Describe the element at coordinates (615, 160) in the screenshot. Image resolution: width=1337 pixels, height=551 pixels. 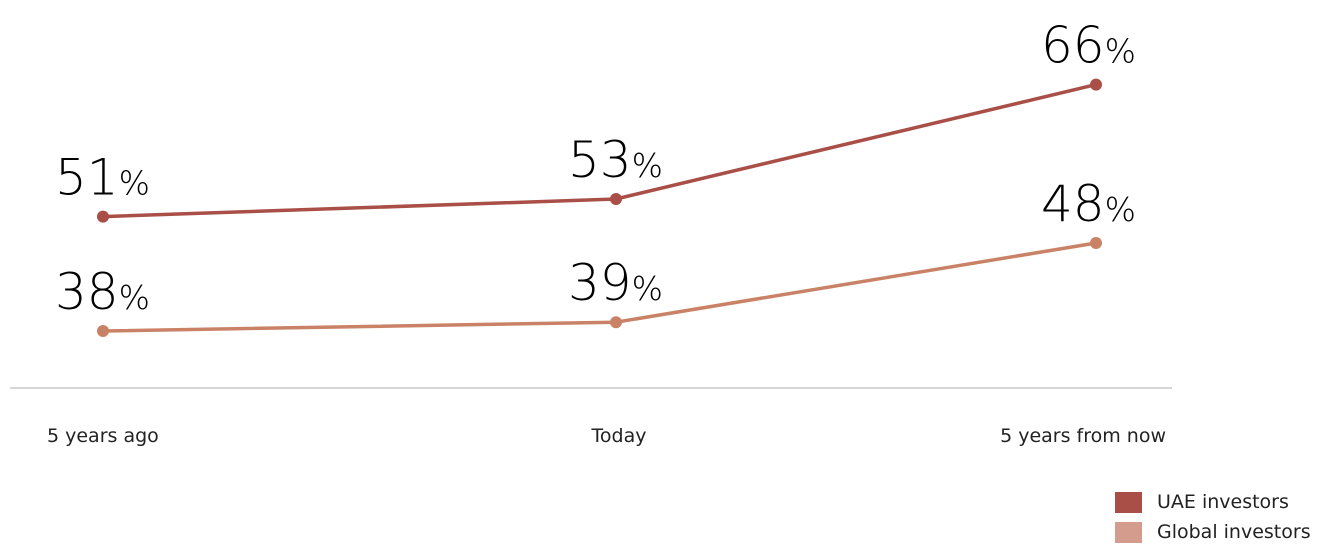
I see `data-label: 53%` at that location.